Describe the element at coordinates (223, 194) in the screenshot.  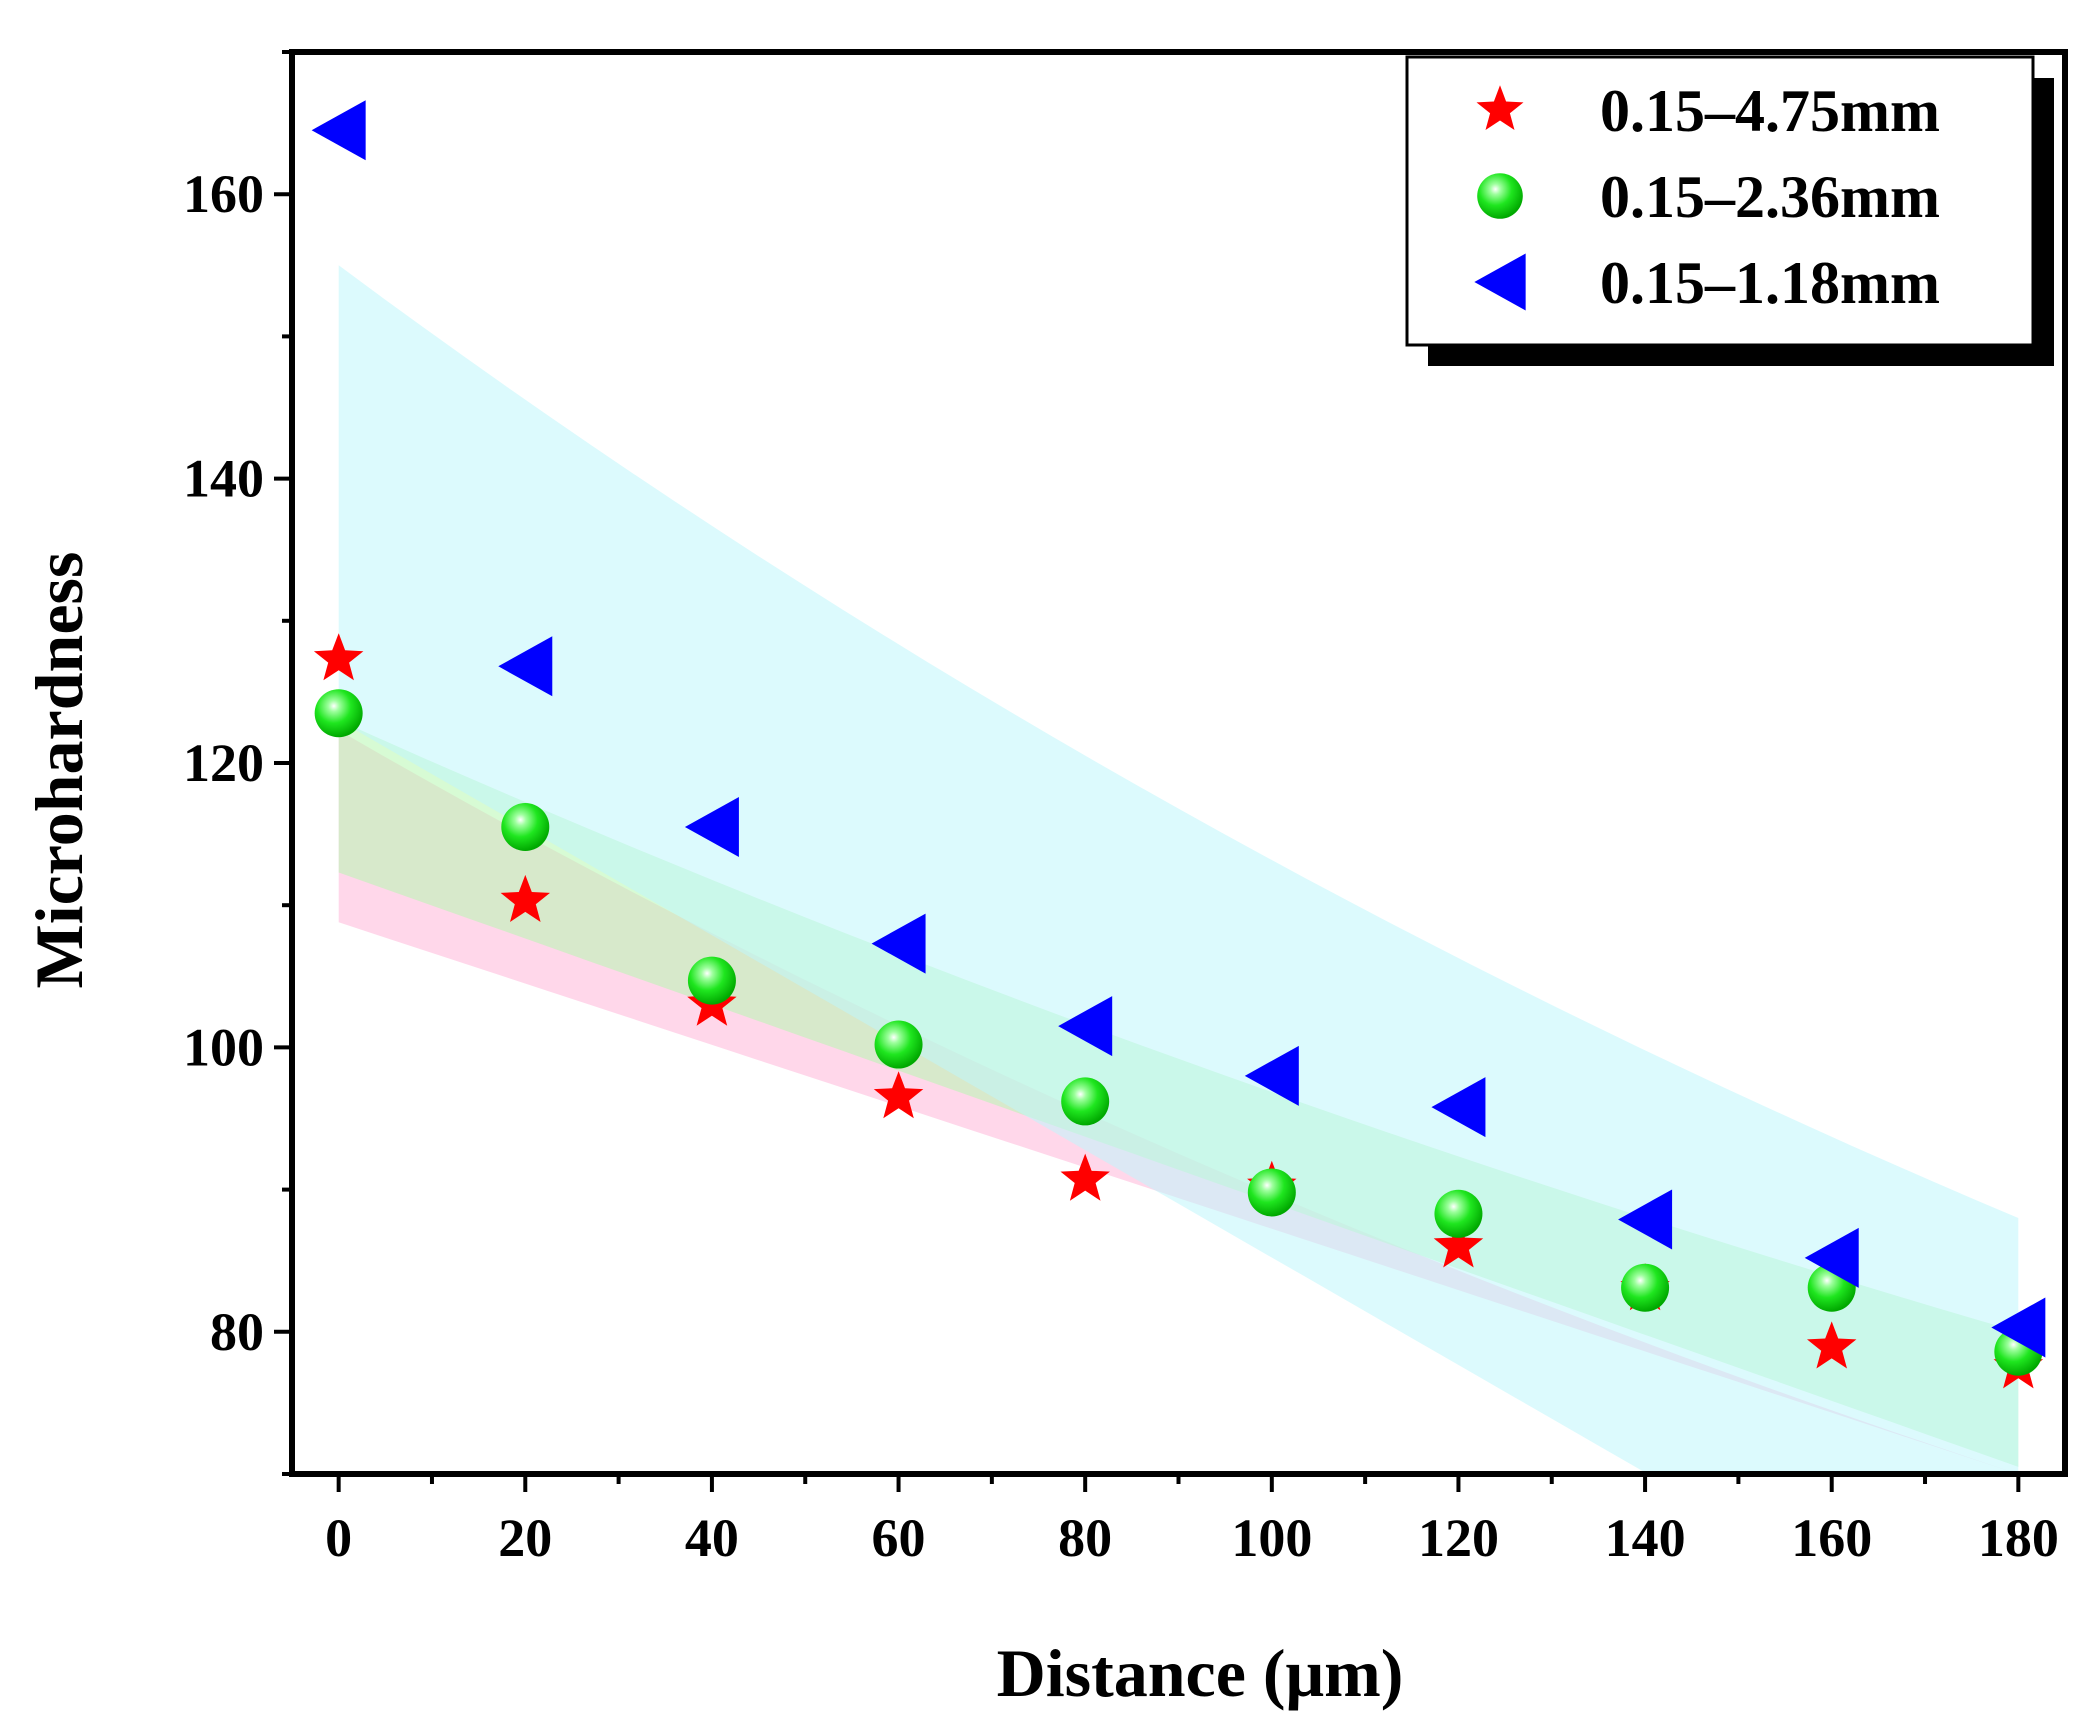
I see `y-tick-label: 160` at that location.